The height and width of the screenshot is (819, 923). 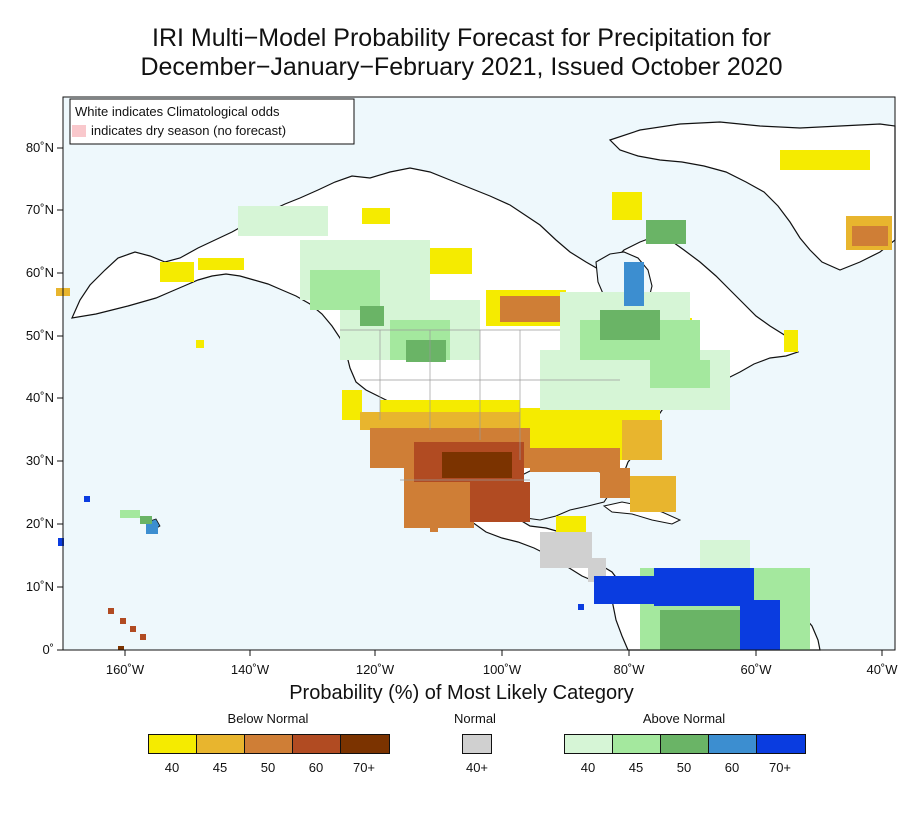 I want to click on above-normal-level-40: 40, so click(x=588, y=767).